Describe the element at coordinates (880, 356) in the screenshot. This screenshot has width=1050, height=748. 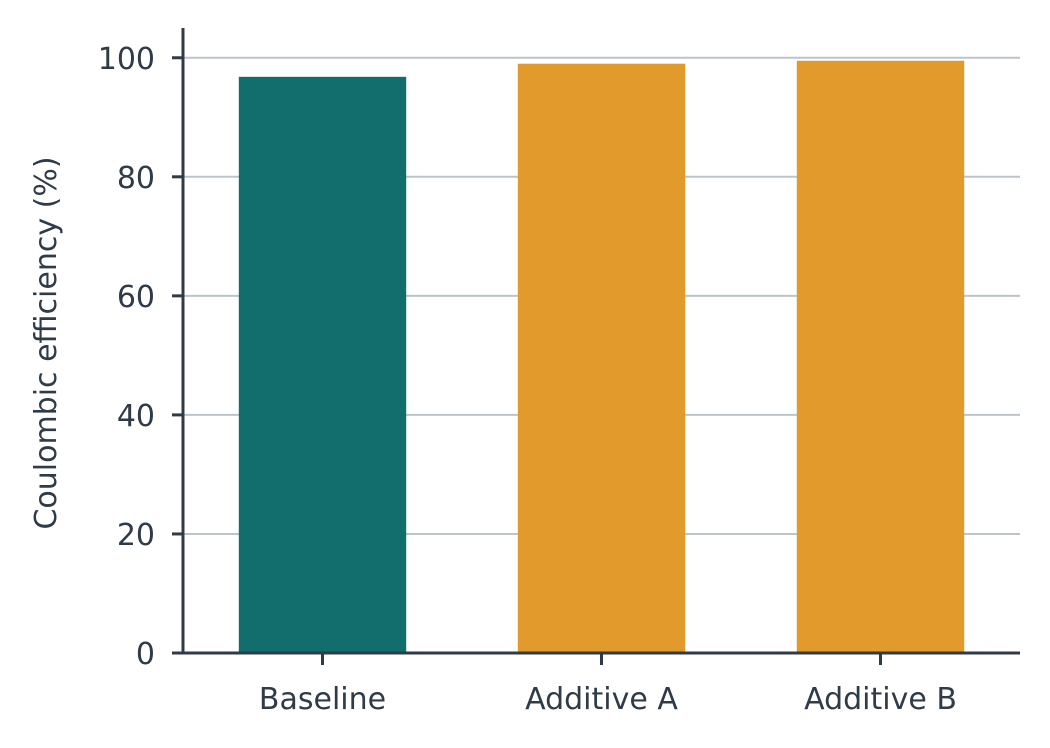
I see `bar-additive-b` at that location.